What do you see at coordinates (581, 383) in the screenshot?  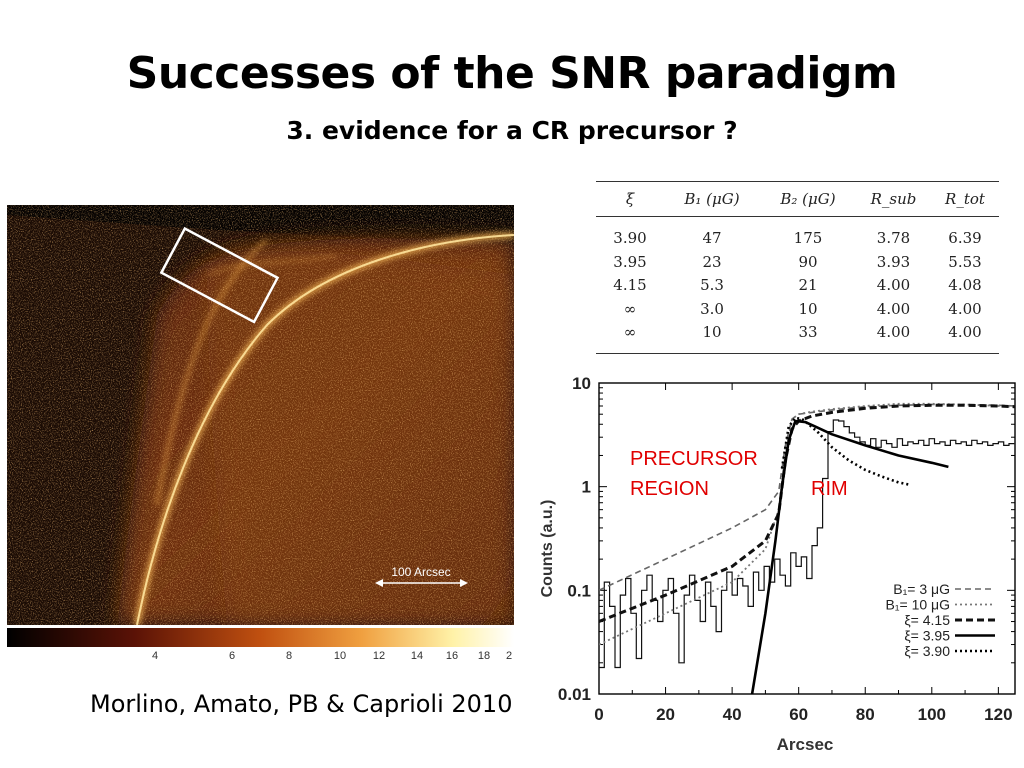 I see `y-tick-label: 10` at bounding box center [581, 383].